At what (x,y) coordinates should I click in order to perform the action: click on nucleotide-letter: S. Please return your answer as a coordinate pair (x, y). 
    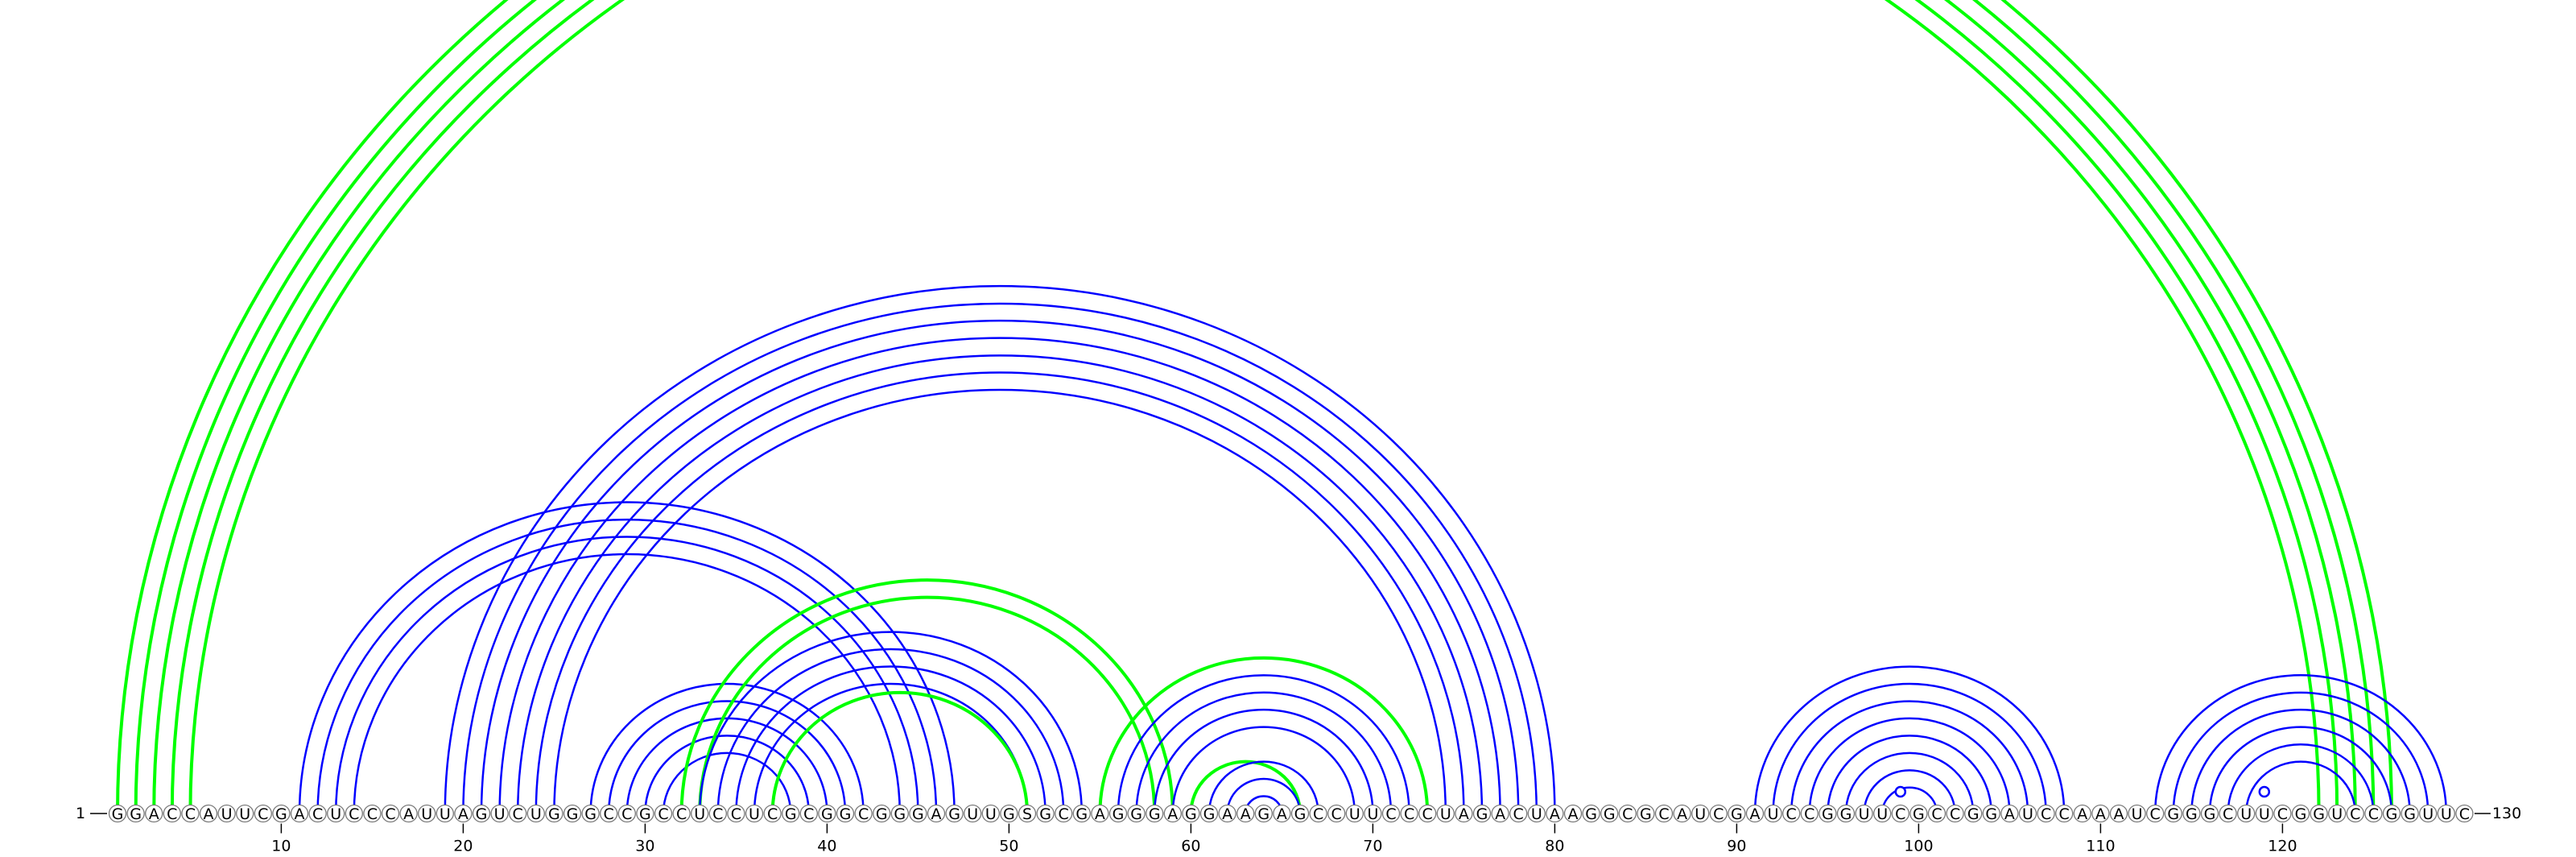
    Looking at the image, I should click on (1027, 814).